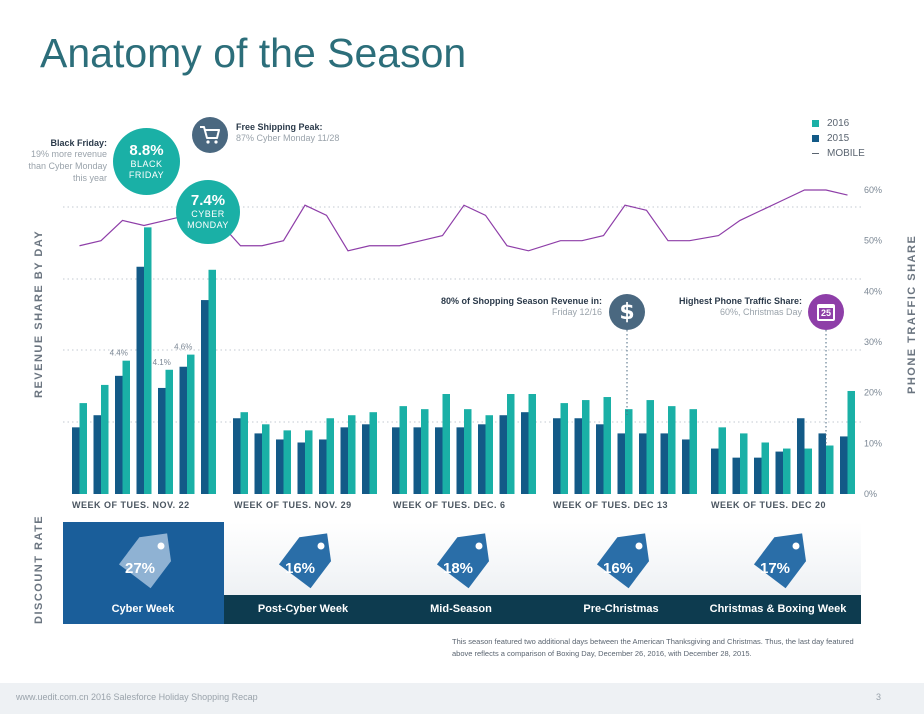 The image size is (924, 714). What do you see at coordinates (403, 450) in the screenshot?
I see `bar-2016-w3-d1` at bounding box center [403, 450].